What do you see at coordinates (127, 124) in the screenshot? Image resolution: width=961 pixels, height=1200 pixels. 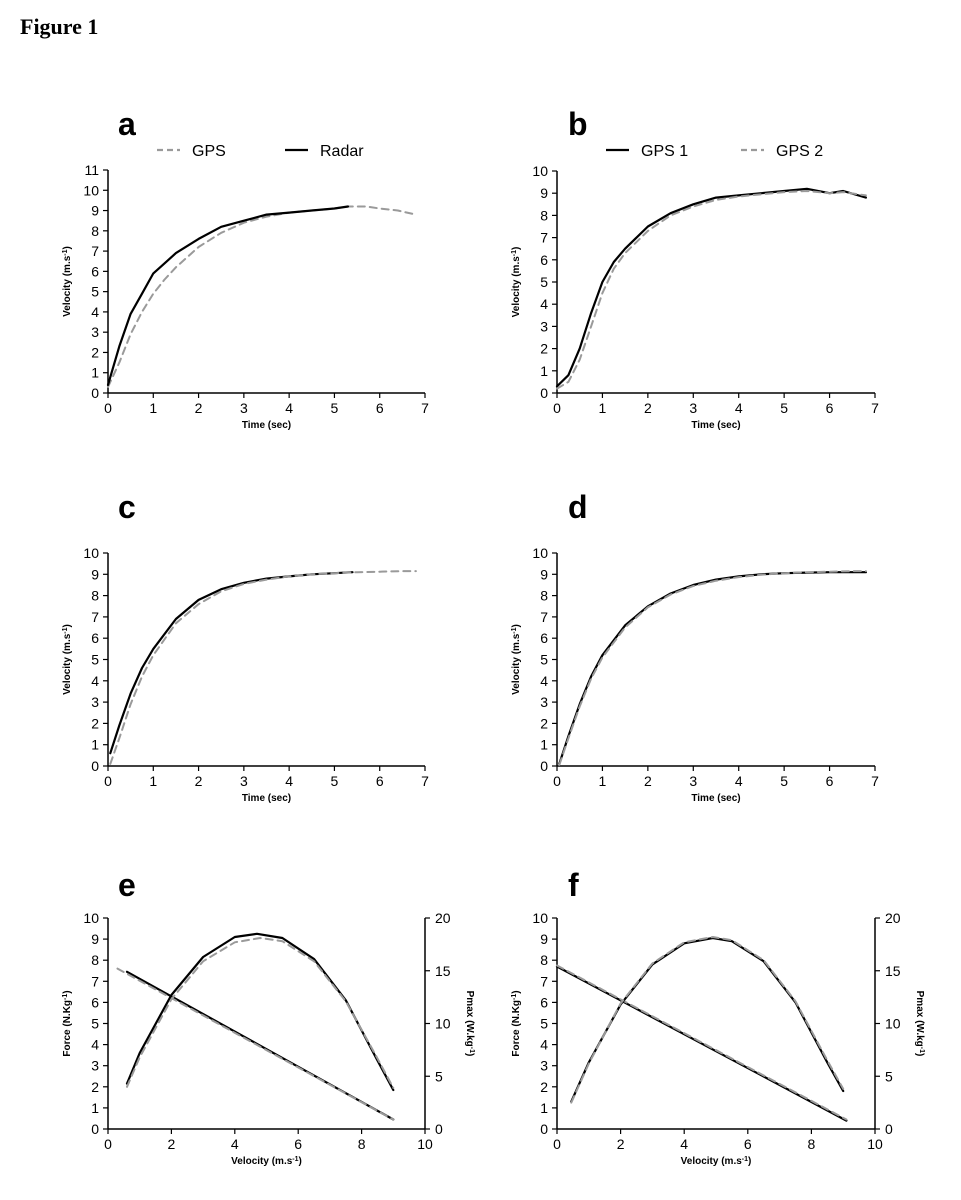 I see `panel-label-a: a` at bounding box center [127, 124].